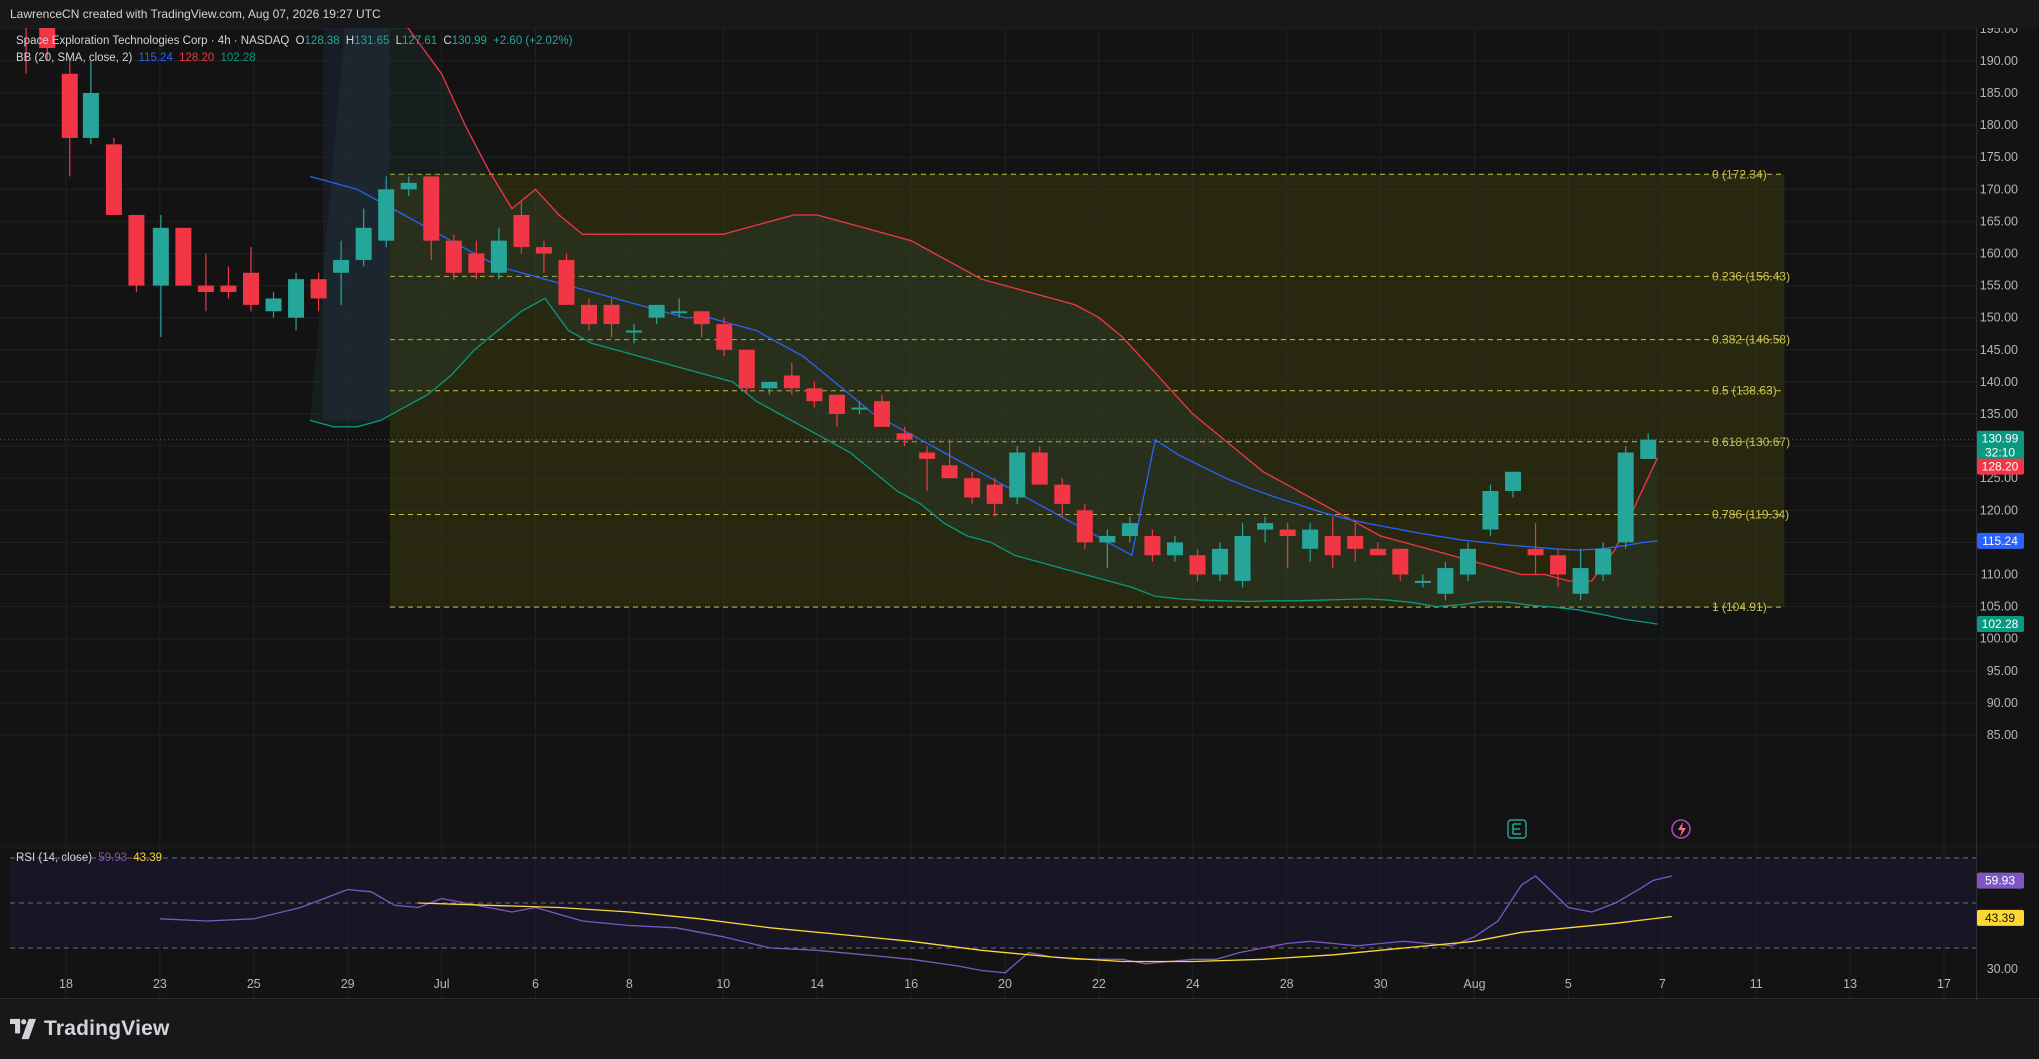 This screenshot has width=2039, height=1059. Describe the element at coordinates (1999, 93) in the screenshot. I see `price-tick-label: 185.00` at that location.